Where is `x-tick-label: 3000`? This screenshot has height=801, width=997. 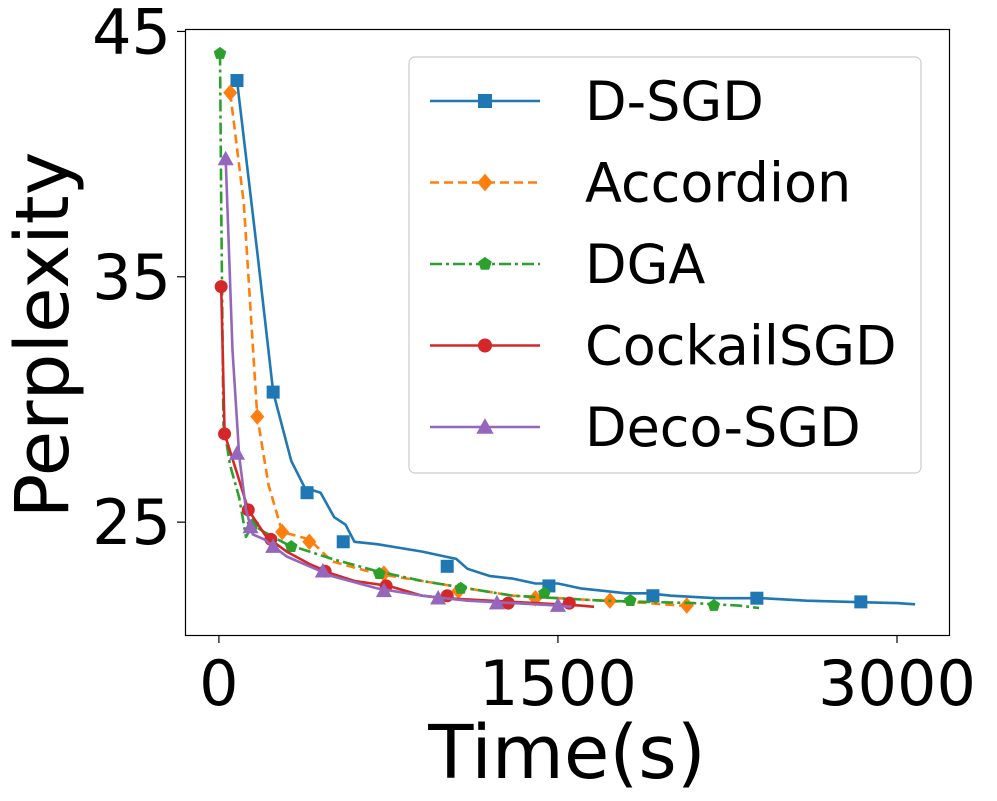
x-tick-label: 3000 is located at coordinates (897, 683).